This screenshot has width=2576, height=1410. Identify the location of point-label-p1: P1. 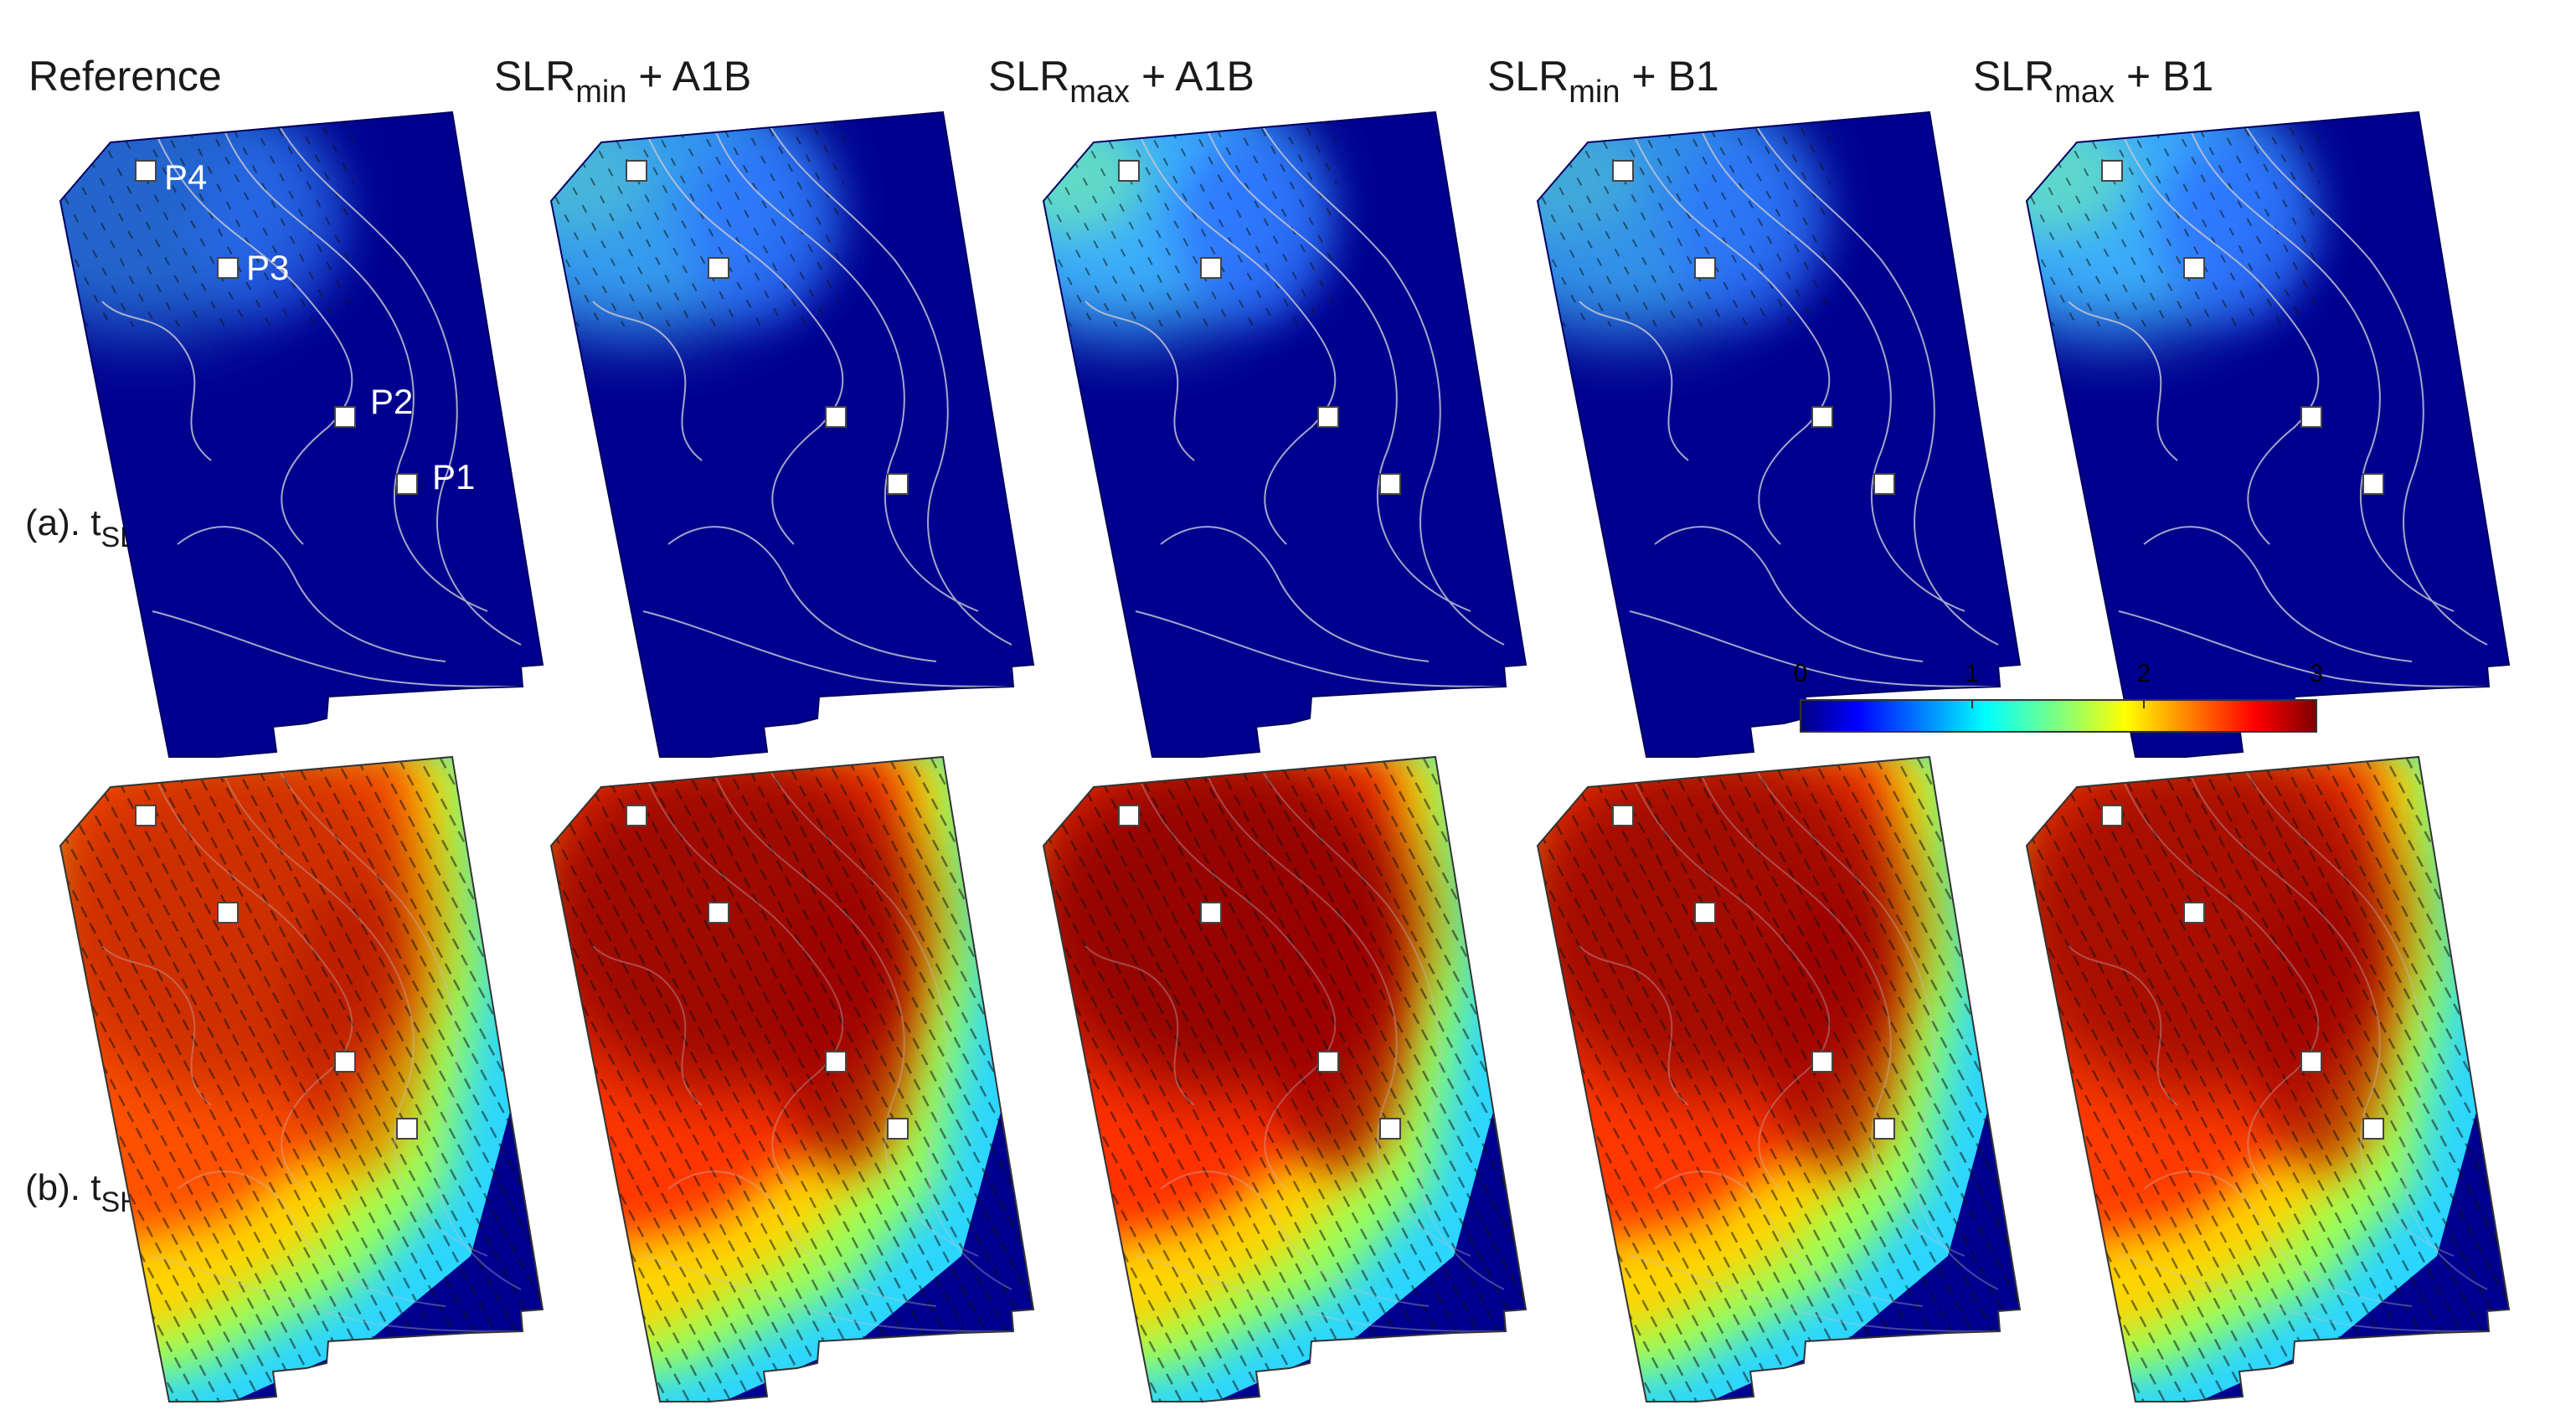
(453, 477).